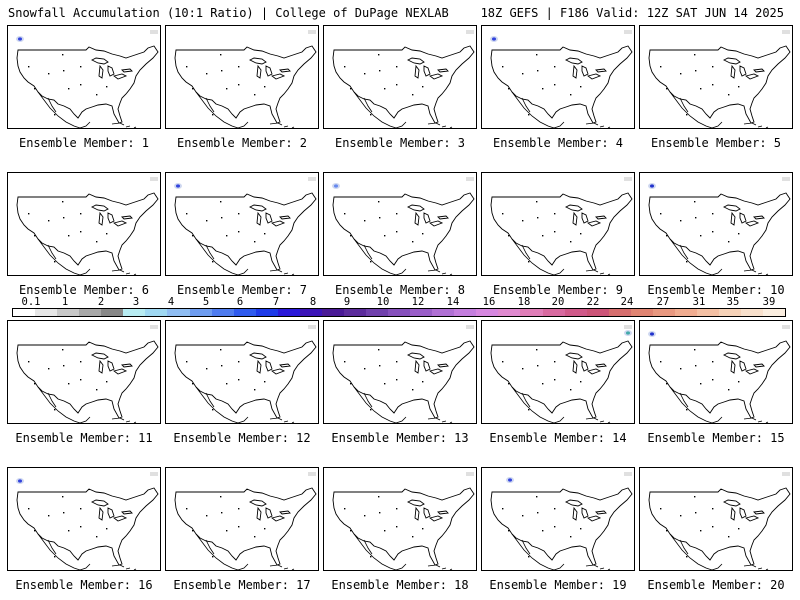  Describe the element at coordinates (418, 302) in the screenshot. I see `colorbar-tick-label: 12` at that location.